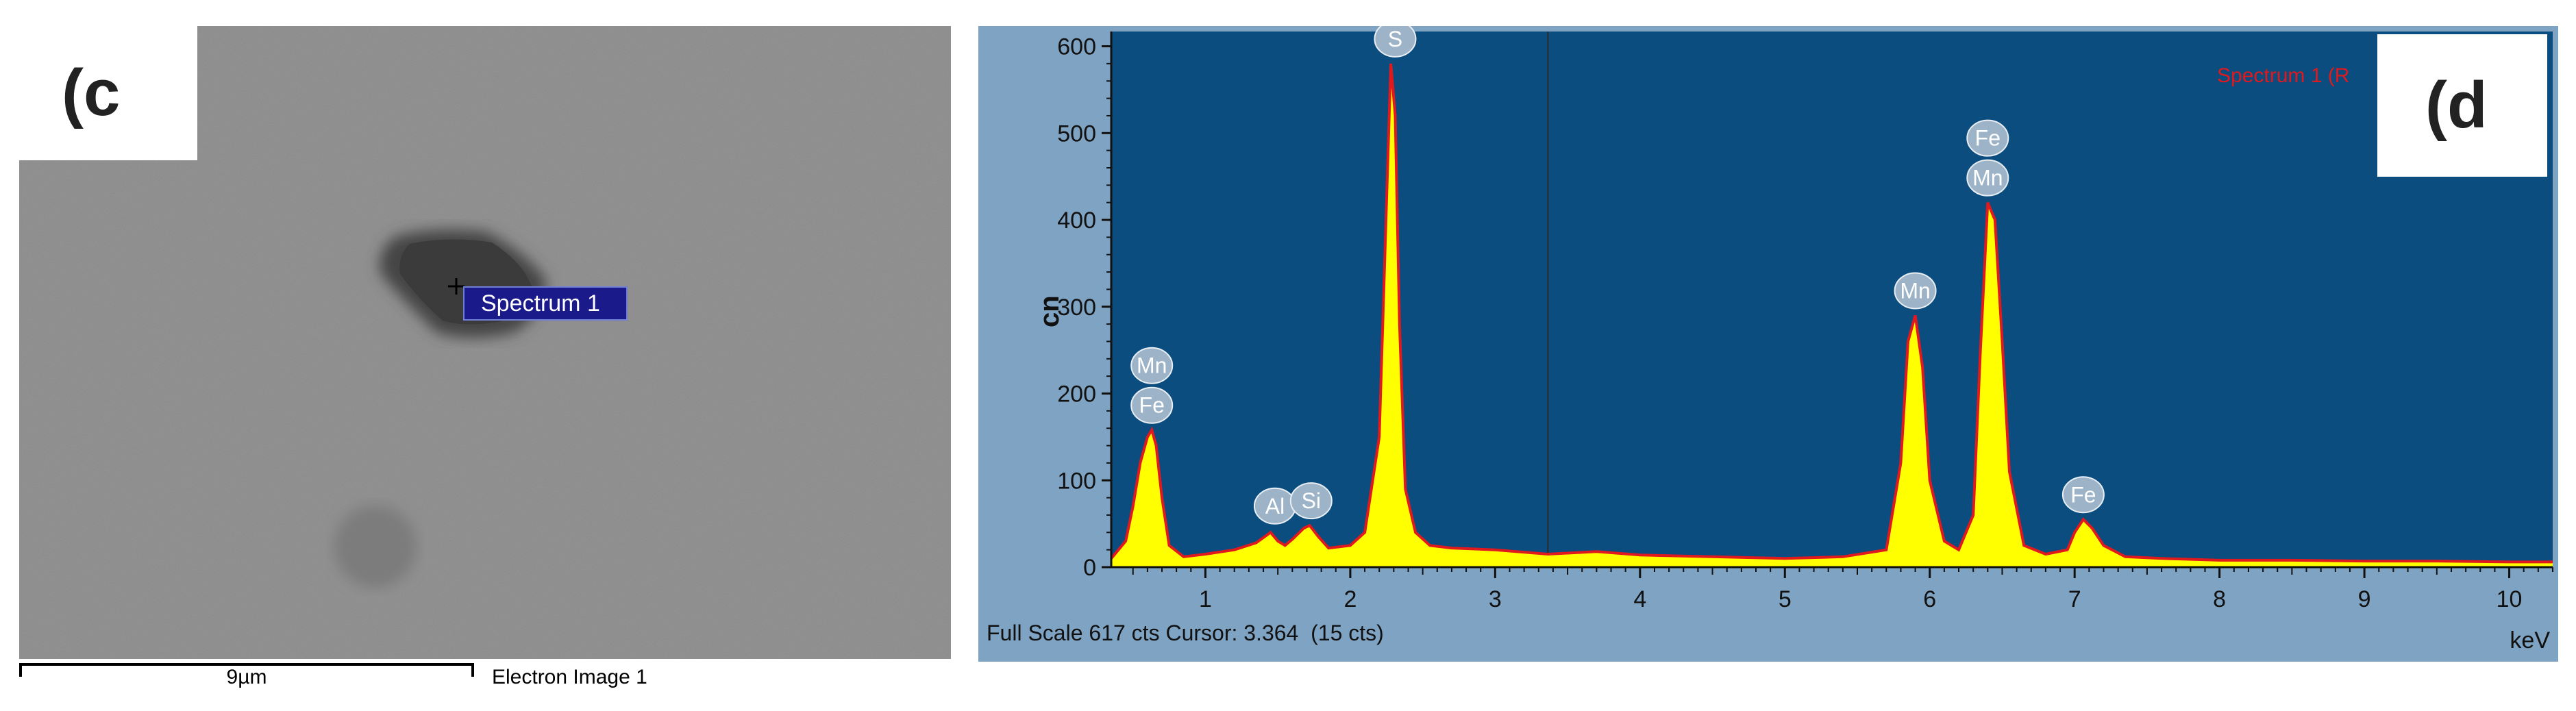 The height and width of the screenshot is (711, 2576). I want to click on peak-label-text: Si, so click(1311, 500).